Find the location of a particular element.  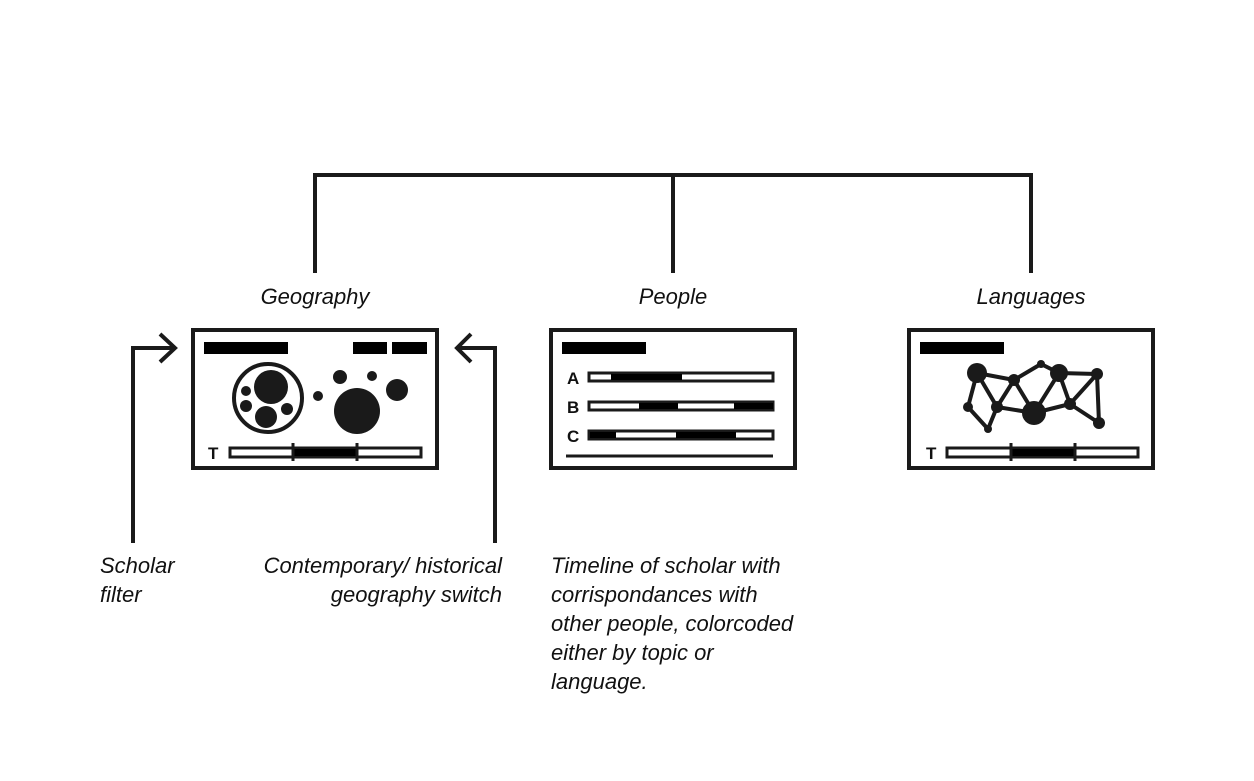

people-row-a is located at coordinates (681, 377).